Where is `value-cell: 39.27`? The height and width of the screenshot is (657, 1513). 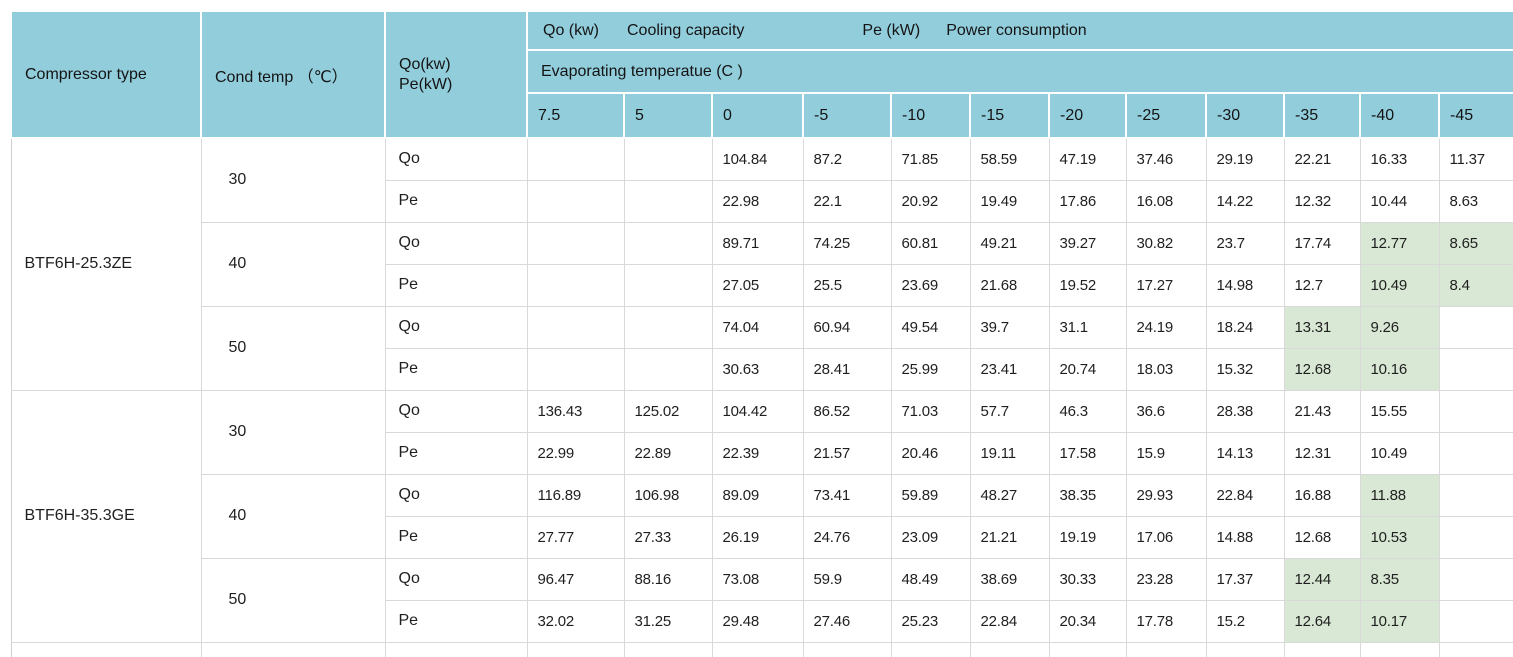 value-cell: 39.27 is located at coordinates (1087, 243).